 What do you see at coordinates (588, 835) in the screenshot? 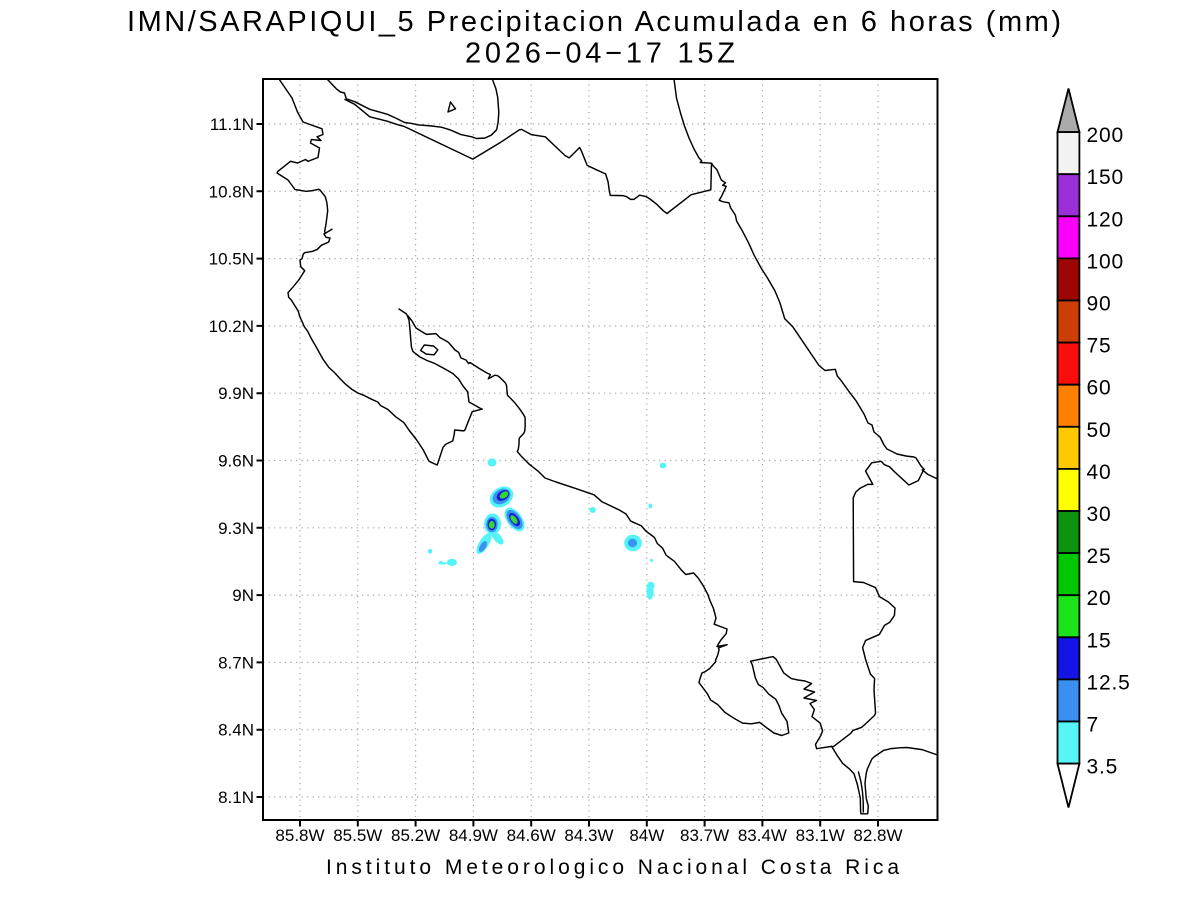
I see `svg-text: 84.3W` at bounding box center [588, 835].